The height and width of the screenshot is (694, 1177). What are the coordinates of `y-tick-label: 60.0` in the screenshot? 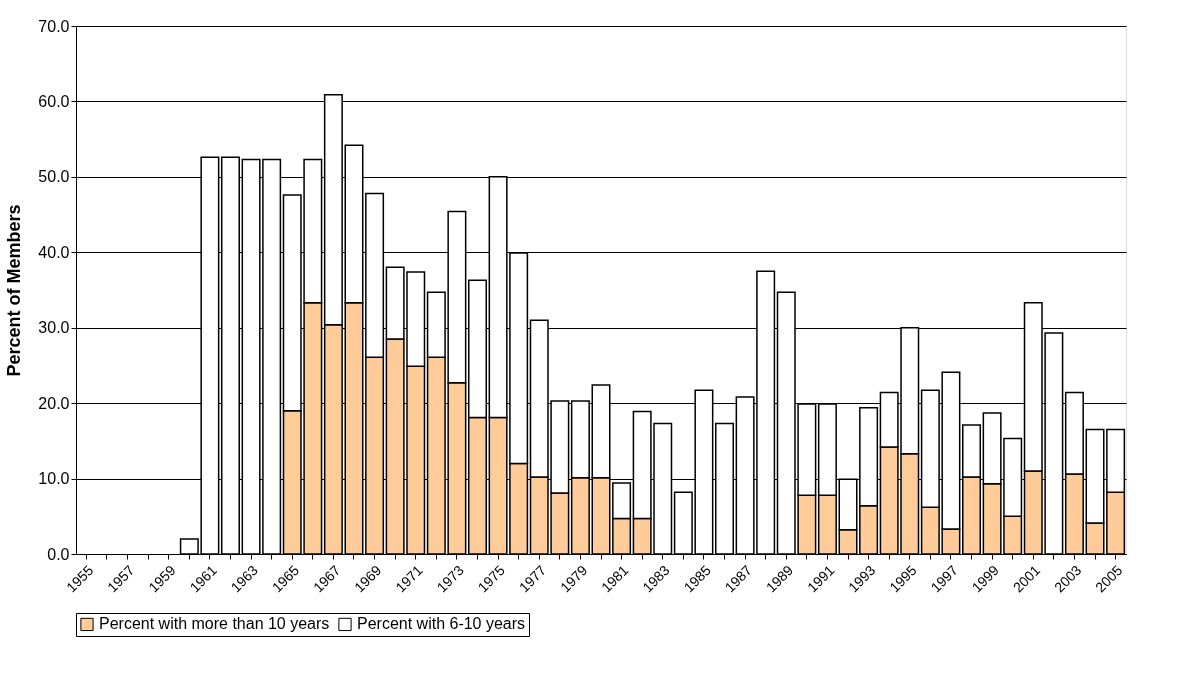 It's located at (54, 101).